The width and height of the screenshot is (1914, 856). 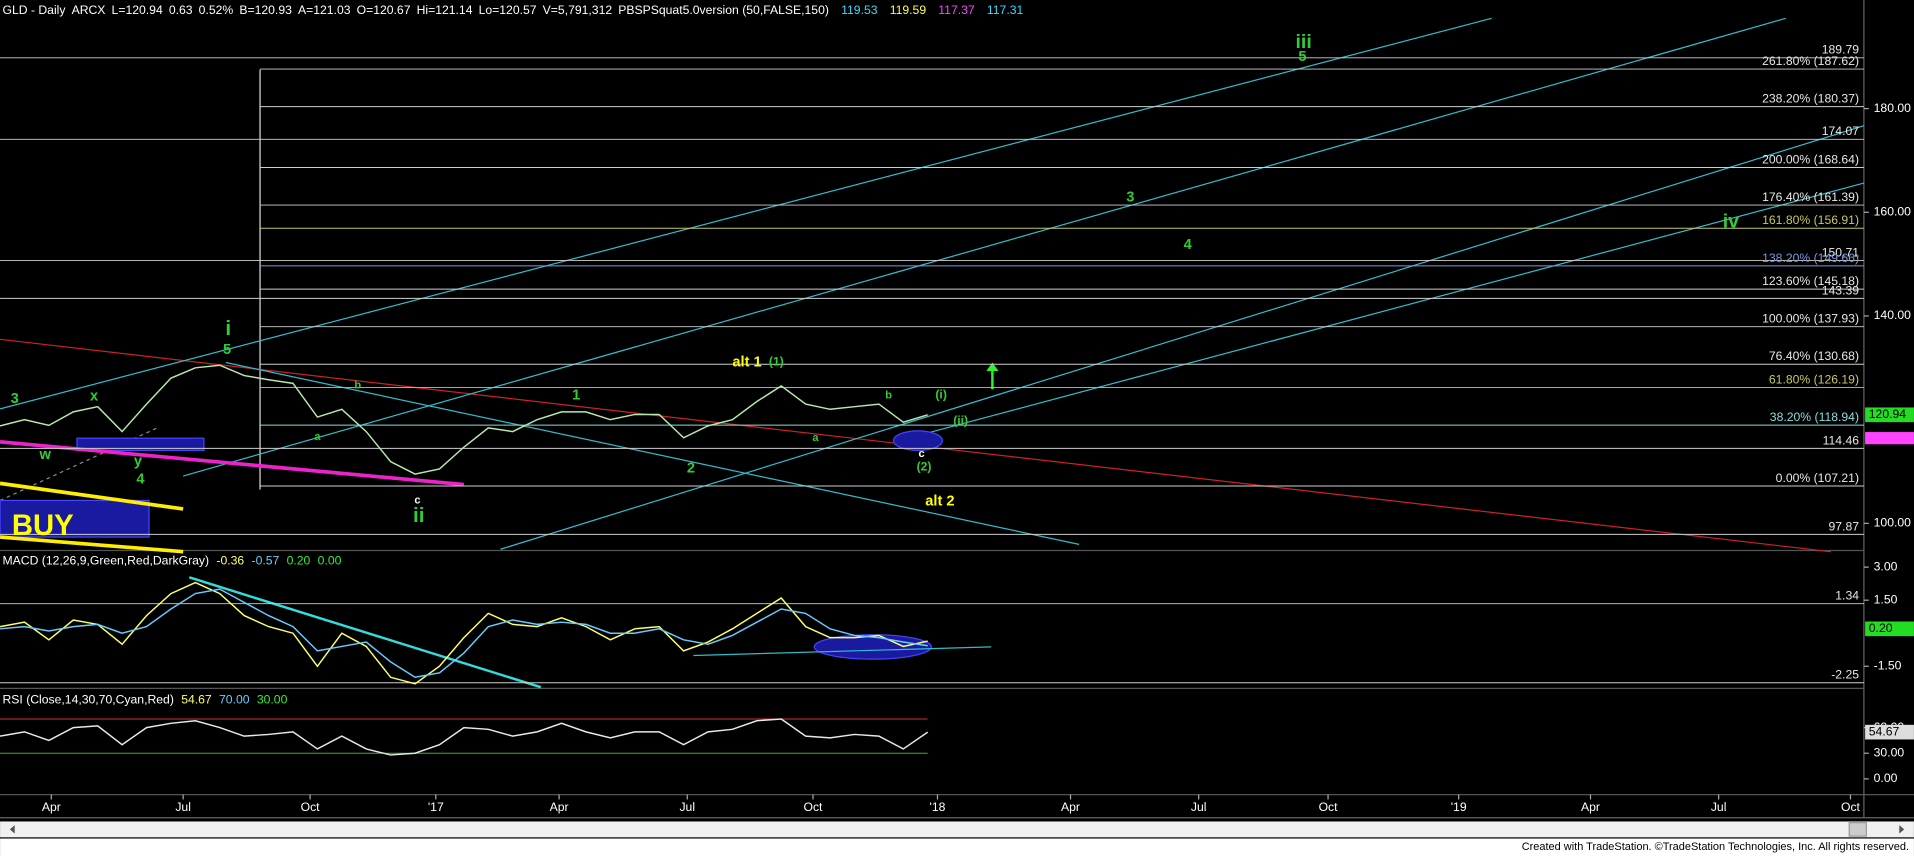 What do you see at coordinates (417, 500) in the screenshot?
I see `wave-label: c` at bounding box center [417, 500].